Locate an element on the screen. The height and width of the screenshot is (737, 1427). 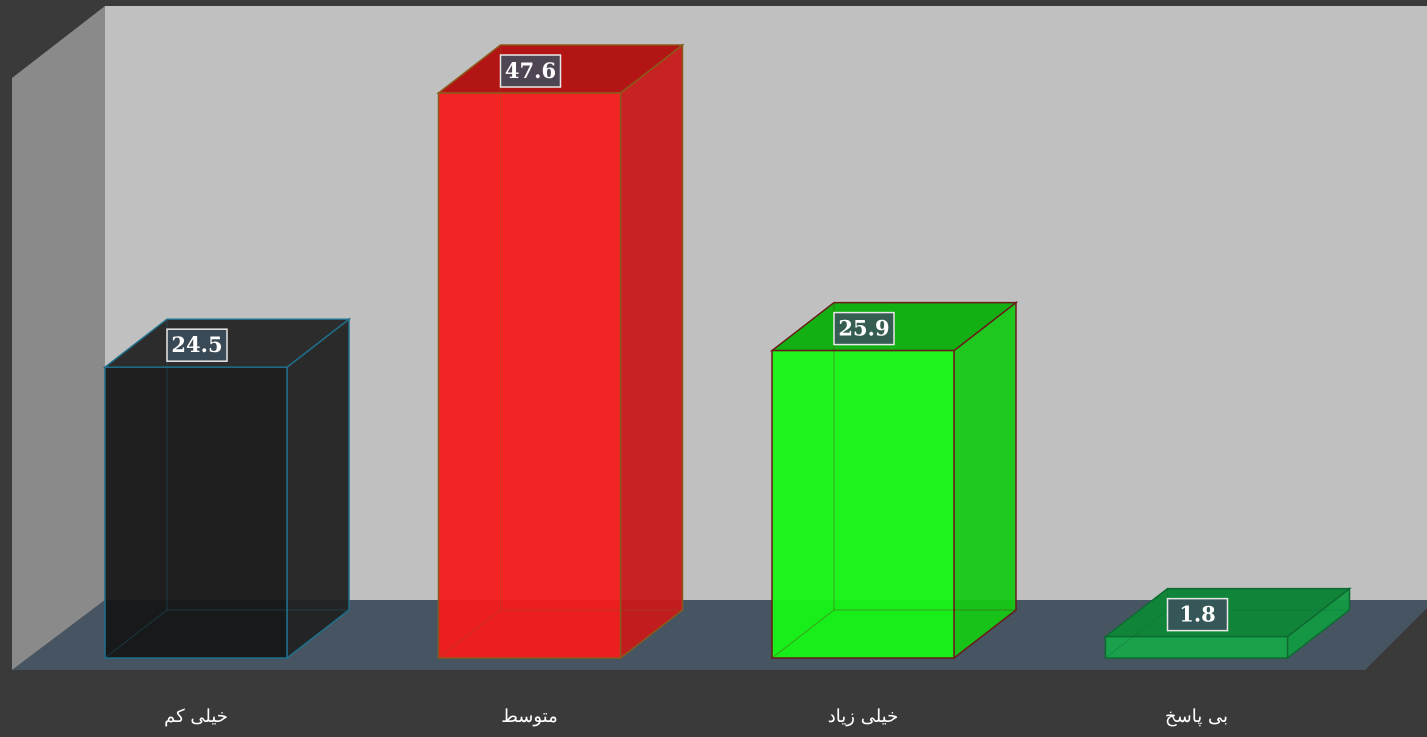
value-label-4: 1.8 is located at coordinates (1197, 614).